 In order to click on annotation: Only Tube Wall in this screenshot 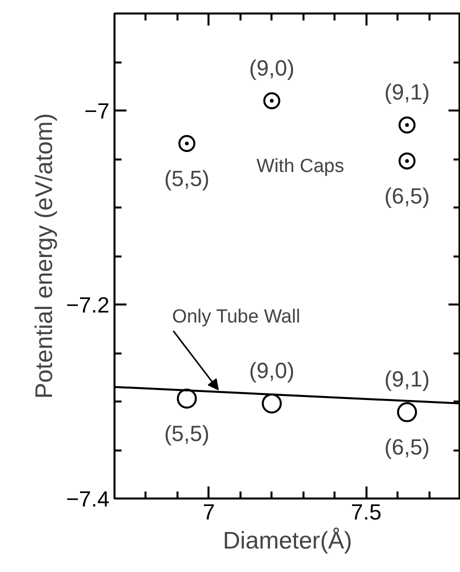, I will do `click(236, 317)`.